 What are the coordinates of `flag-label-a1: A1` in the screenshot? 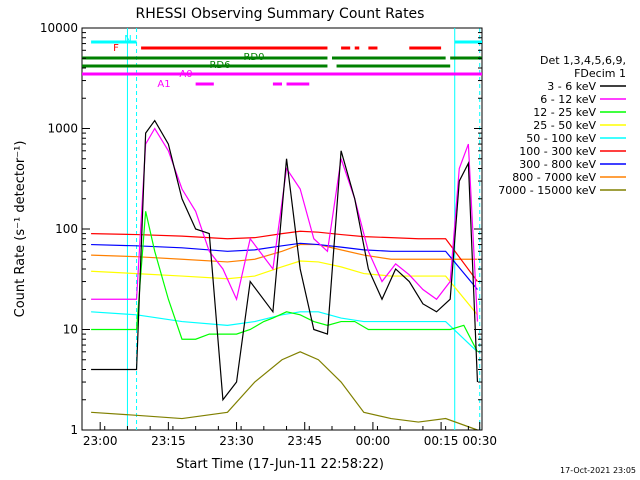 It's located at (163, 84).